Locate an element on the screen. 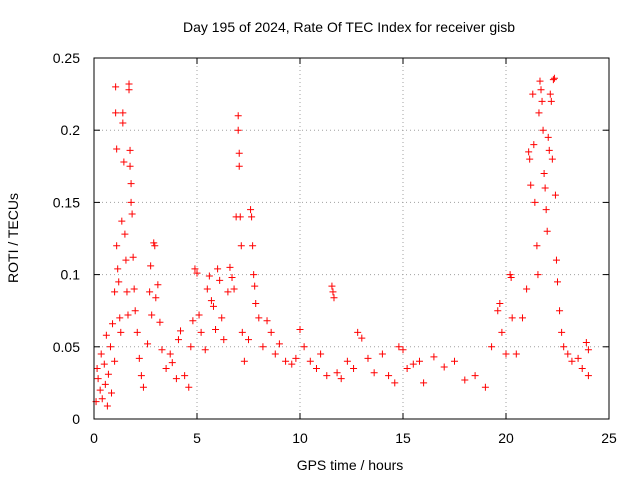 The height and width of the screenshot is (485, 640). x-tick-label: 15 is located at coordinates (403, 438).